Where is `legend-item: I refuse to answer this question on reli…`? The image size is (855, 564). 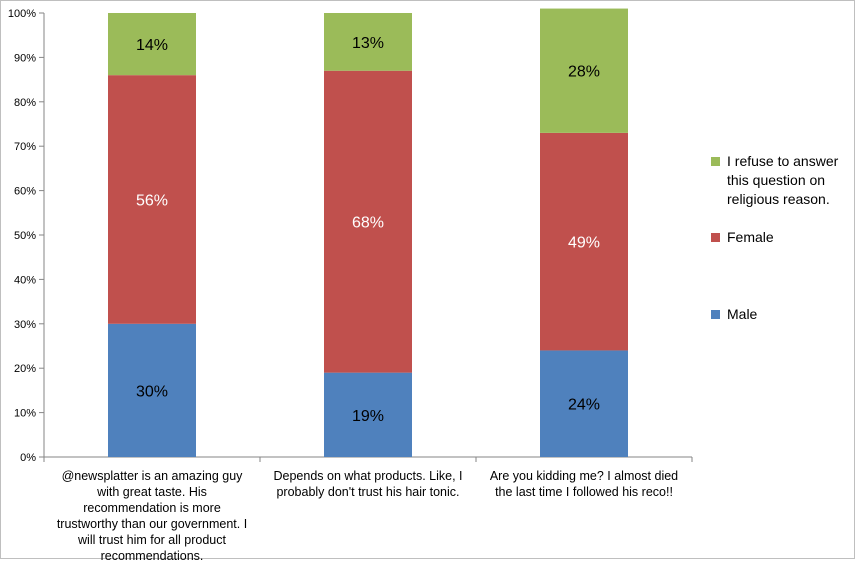 legend-item: I refuse to answer this question on reli… is located at coordinates (783, 180).